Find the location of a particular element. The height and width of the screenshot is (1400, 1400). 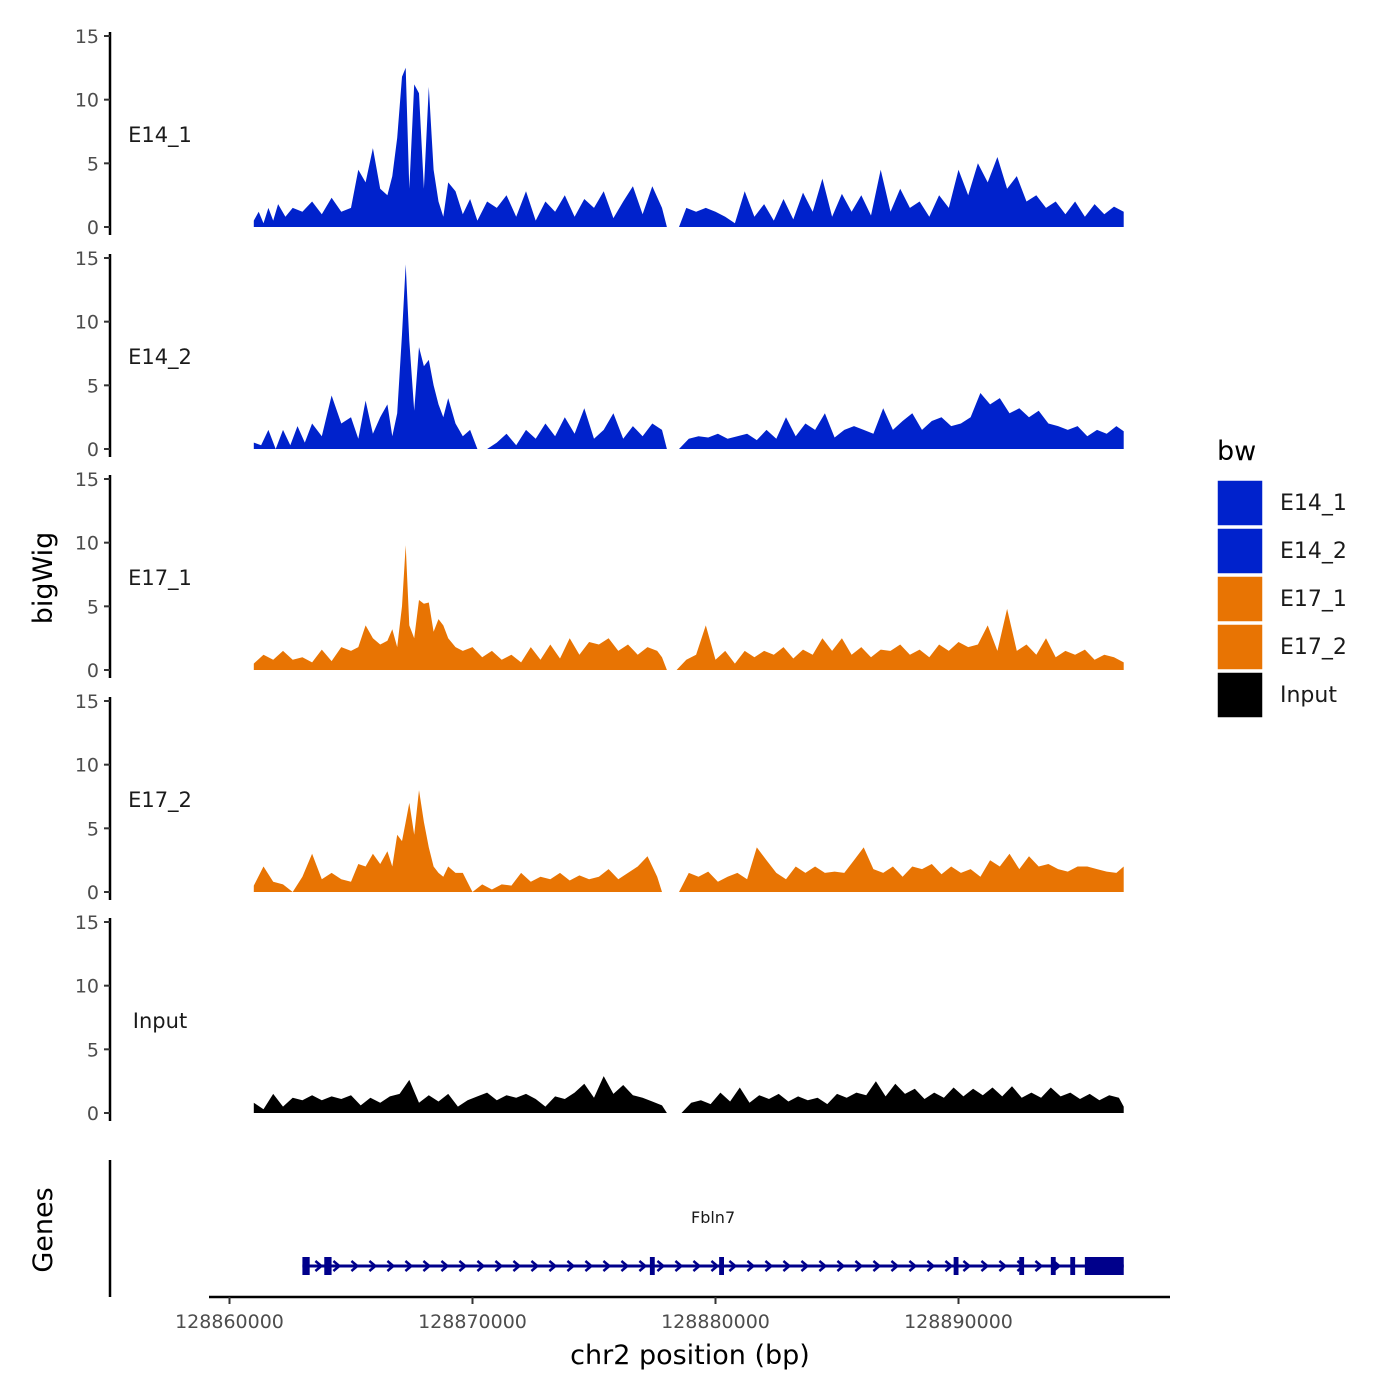

x-tick-label: 128860000 is located at coordinates (229, 1322).